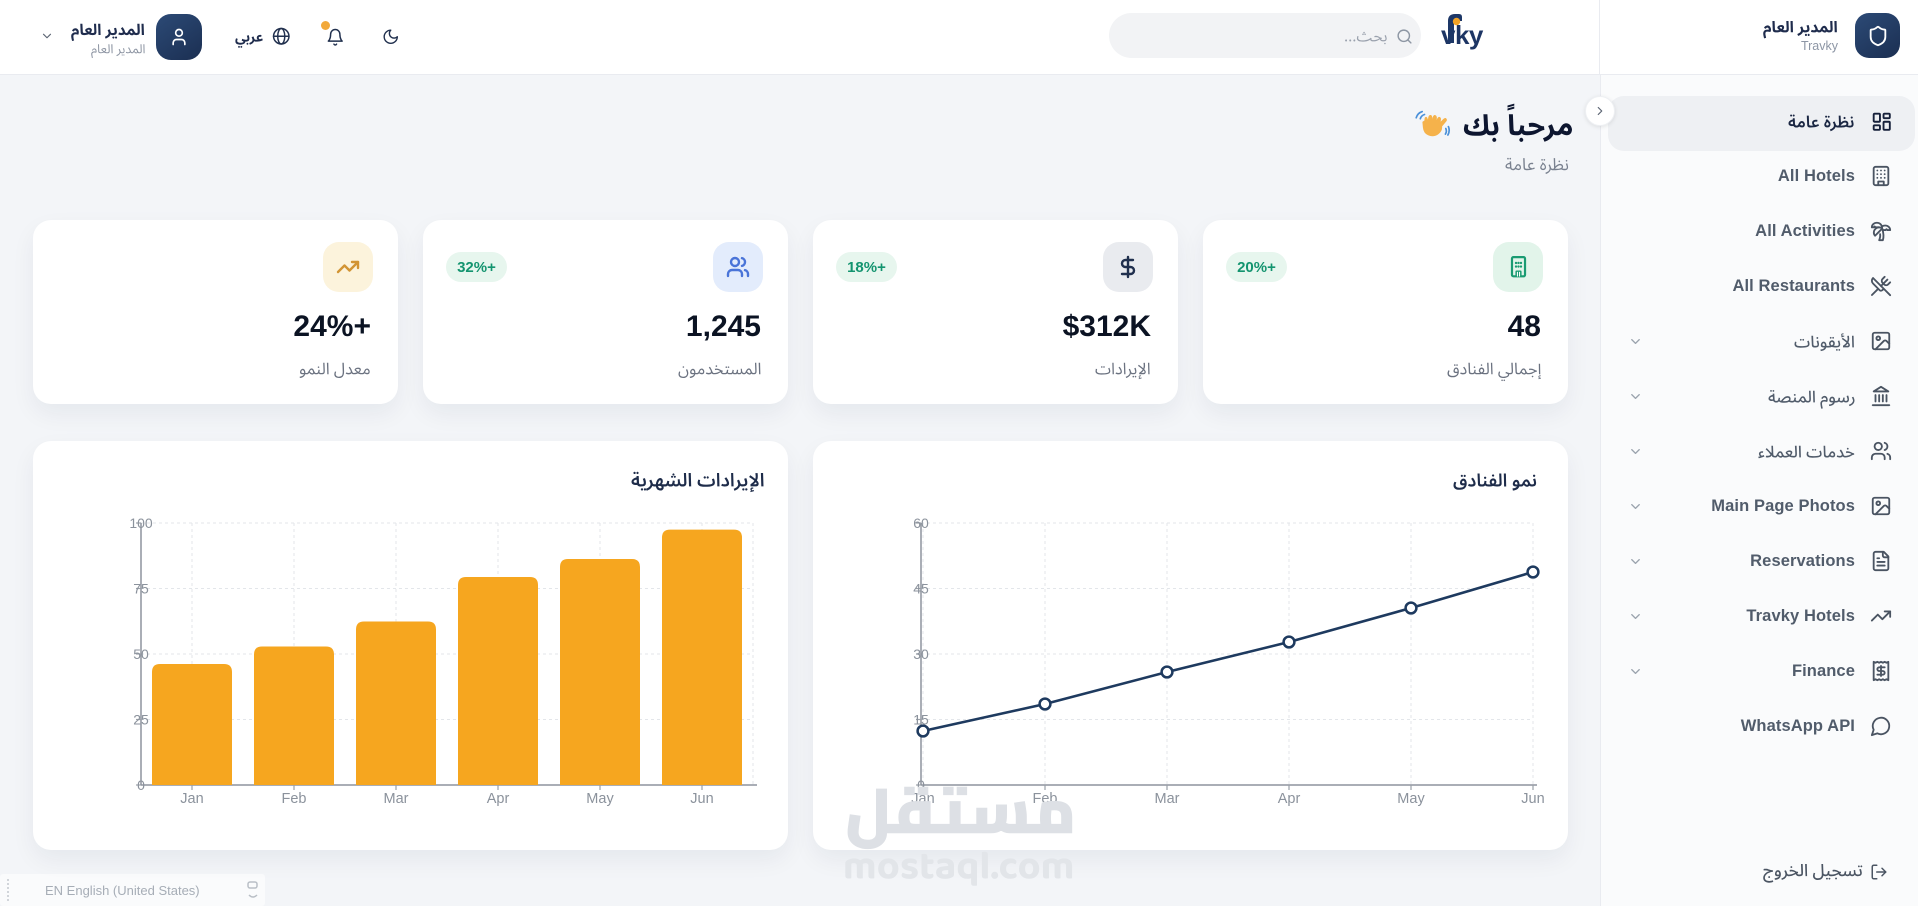 This screenshot has width=1918, height=906. Describe the element at coordinates (141, 720) in the screenshot. I see `svg-text: 25` at that location.